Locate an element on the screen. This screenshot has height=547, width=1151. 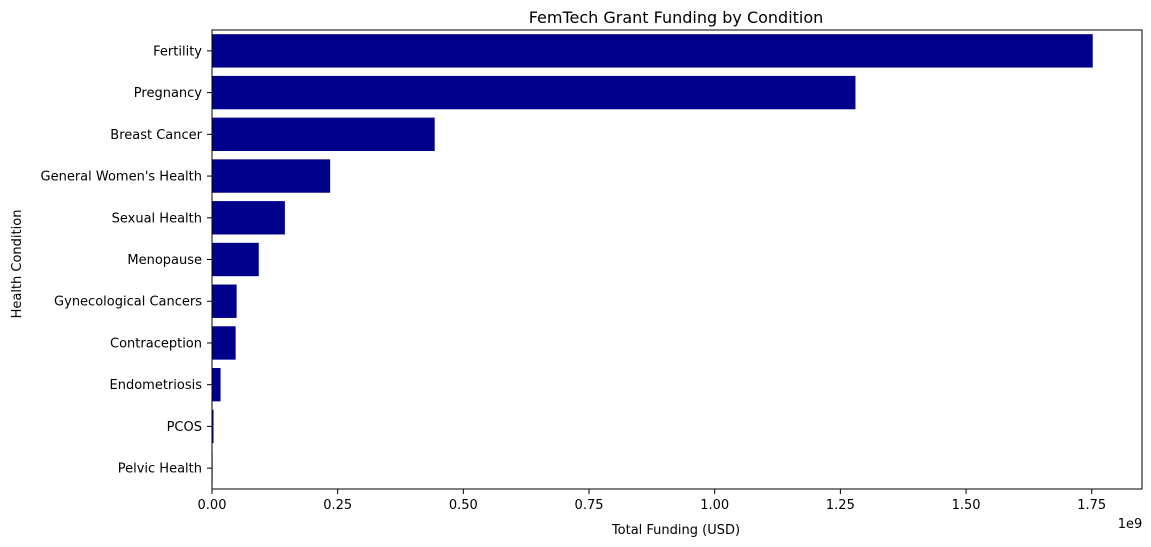
x-tick-label: 0.00 is located at coordinates (212, 505).